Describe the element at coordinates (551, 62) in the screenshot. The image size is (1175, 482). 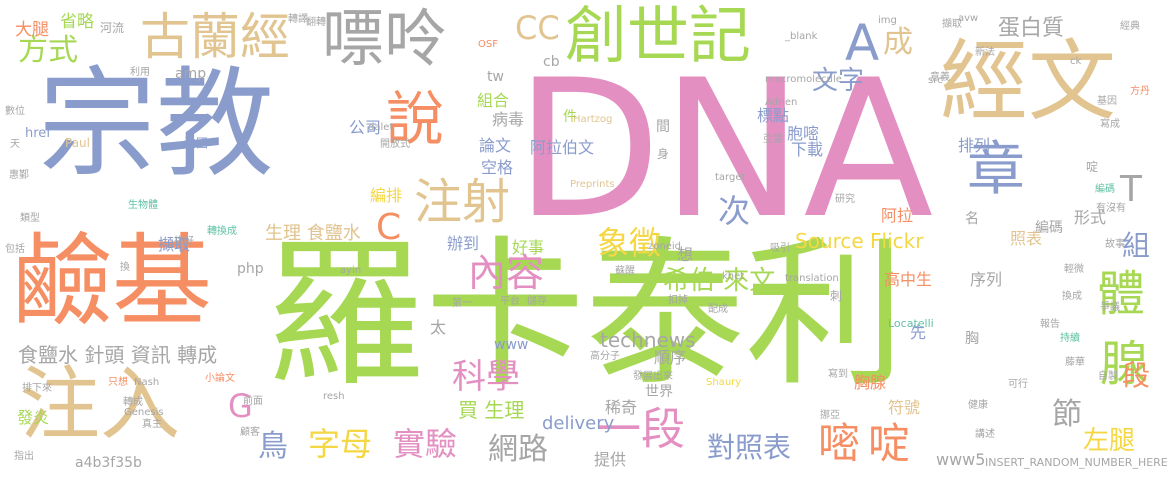
I see `word-58: cb` at that location.